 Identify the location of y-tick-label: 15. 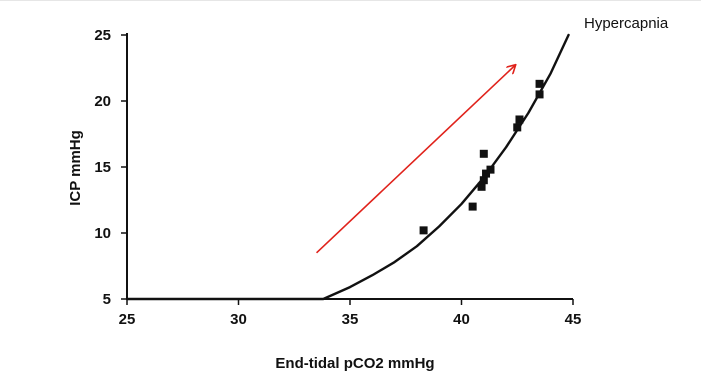
(102, 167).